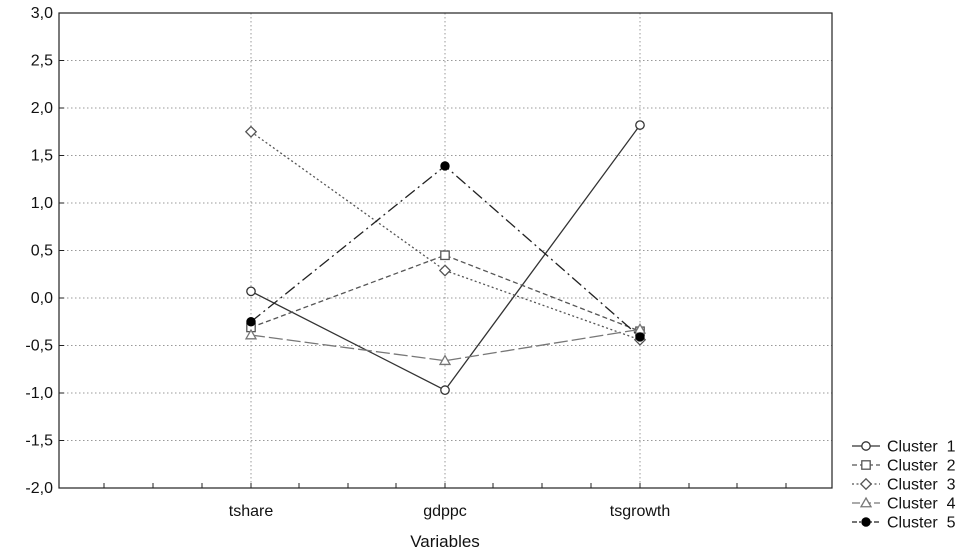 The height and width of the screenshot is (556, 975). I want to click on legend-label: Cluster 4, so click(921, 504).